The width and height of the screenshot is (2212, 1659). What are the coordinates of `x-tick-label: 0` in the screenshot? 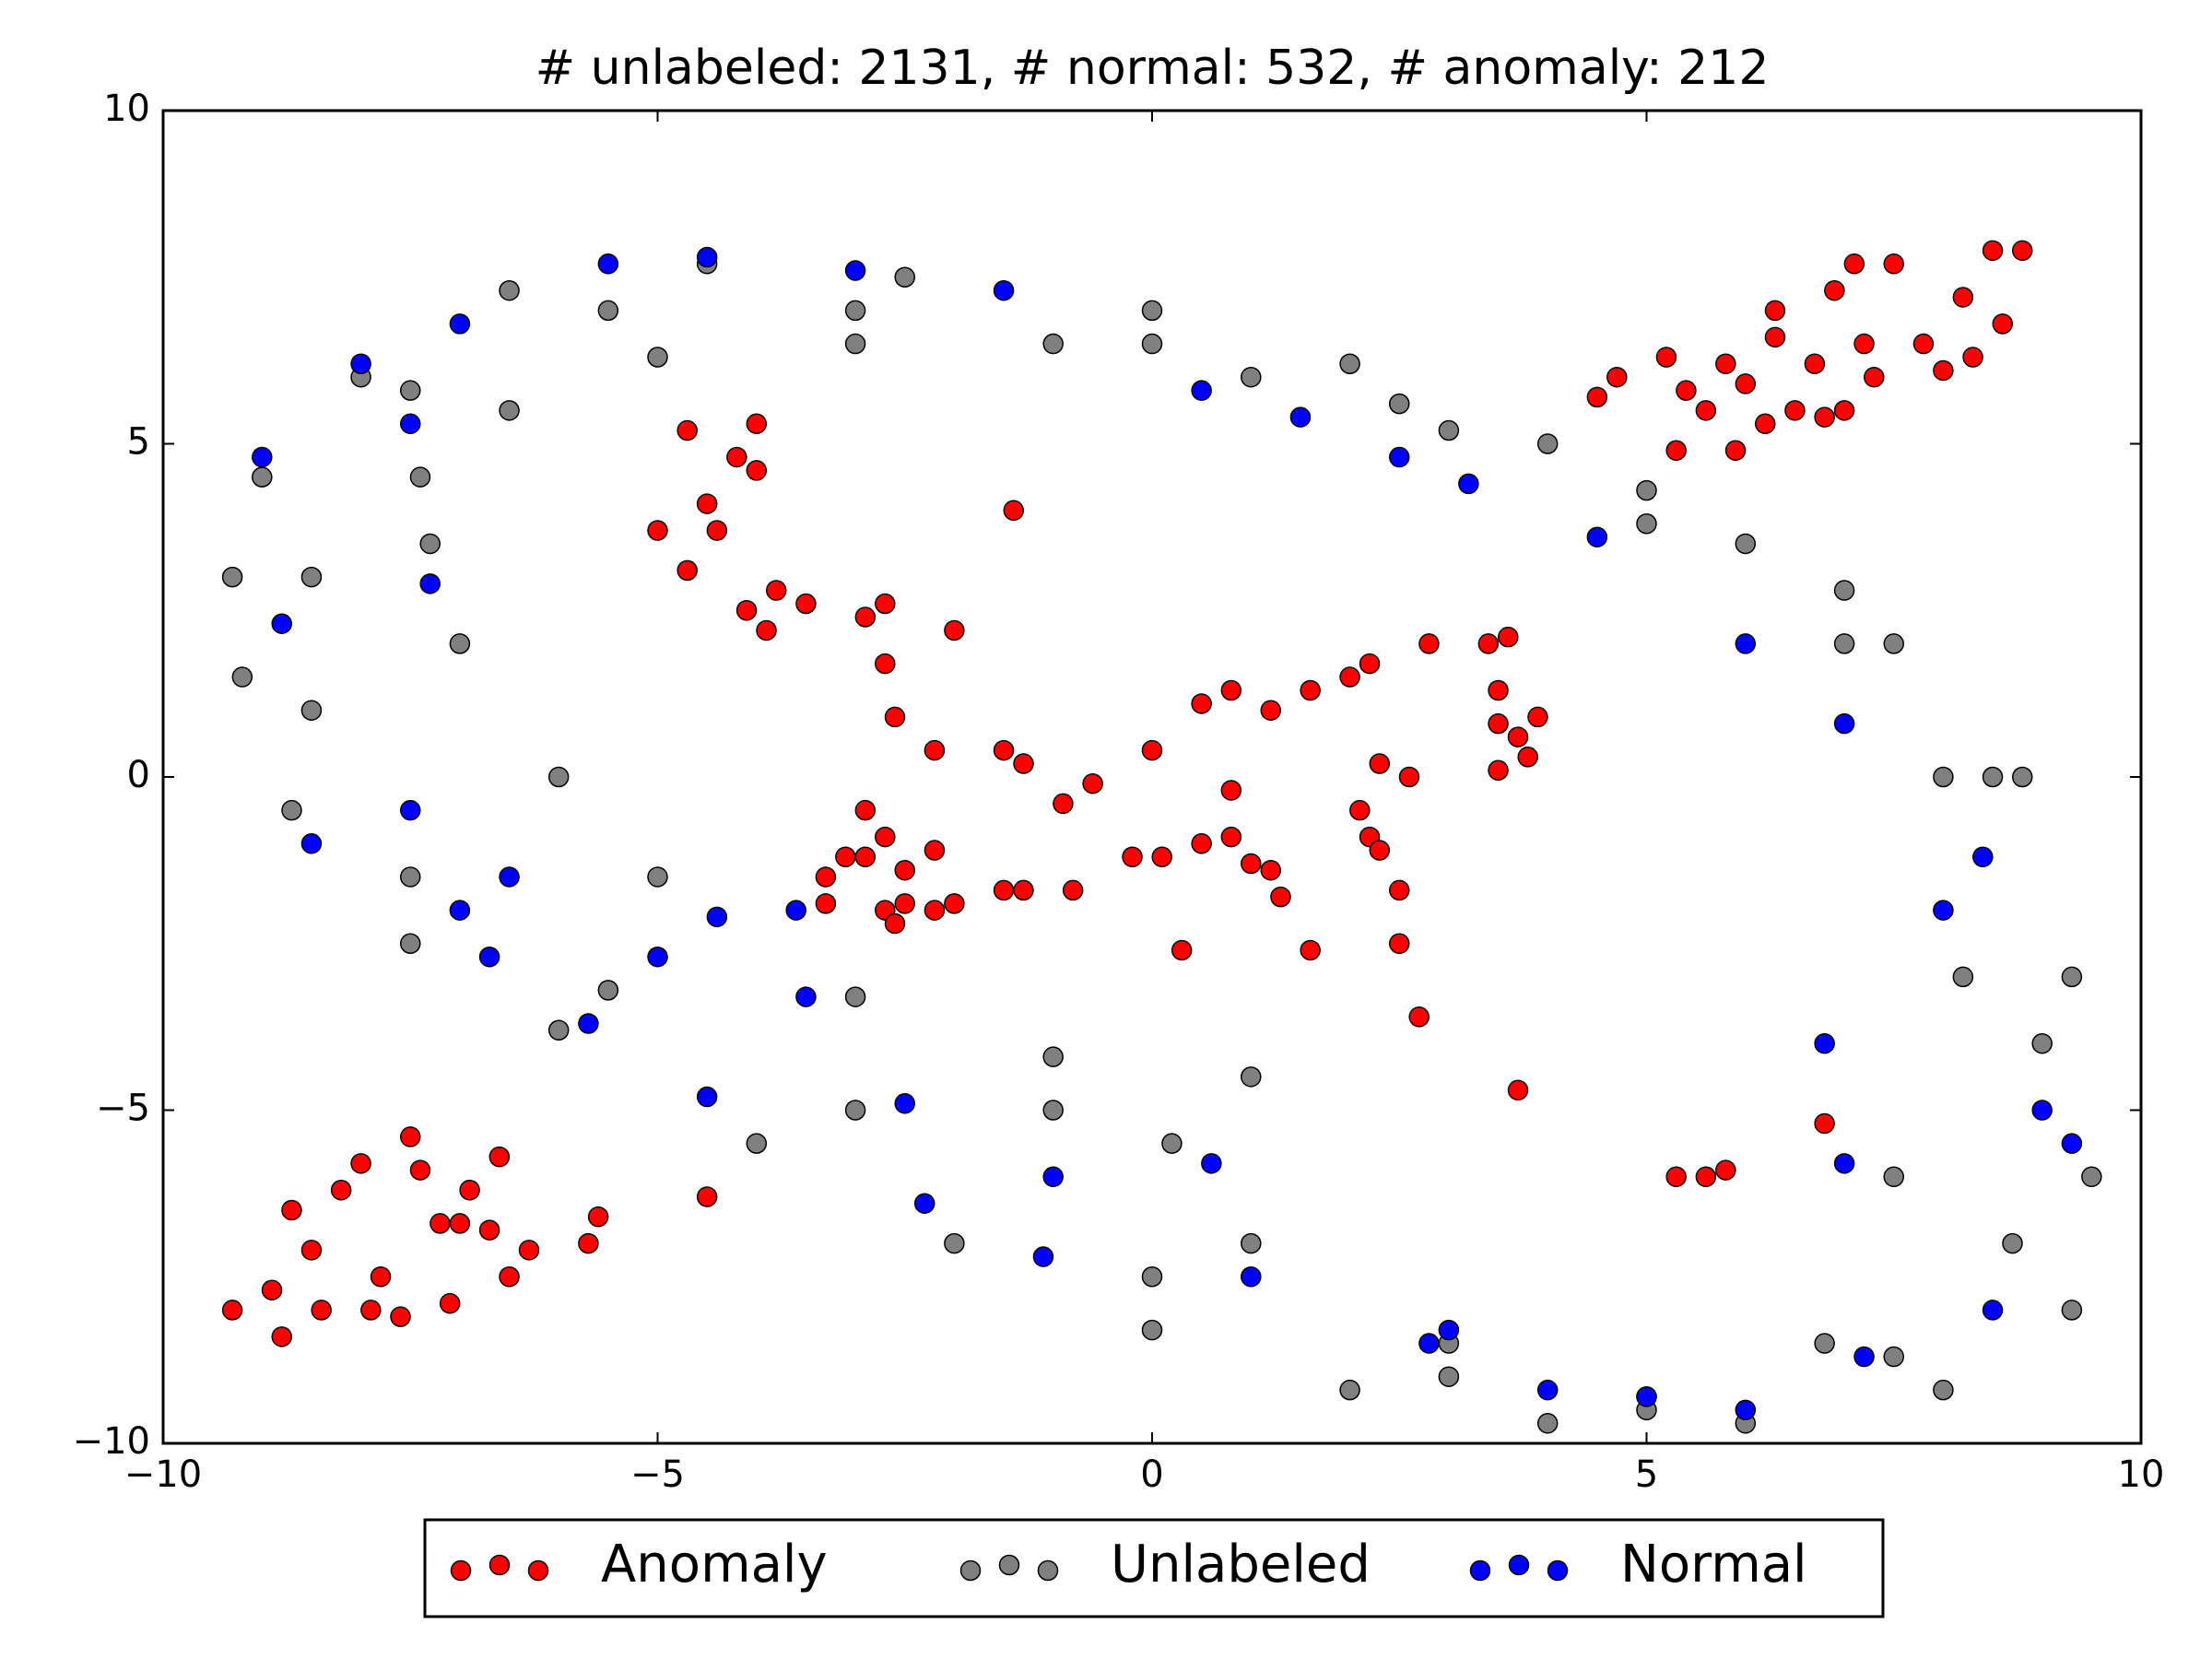 It's located at (1151, 1474).